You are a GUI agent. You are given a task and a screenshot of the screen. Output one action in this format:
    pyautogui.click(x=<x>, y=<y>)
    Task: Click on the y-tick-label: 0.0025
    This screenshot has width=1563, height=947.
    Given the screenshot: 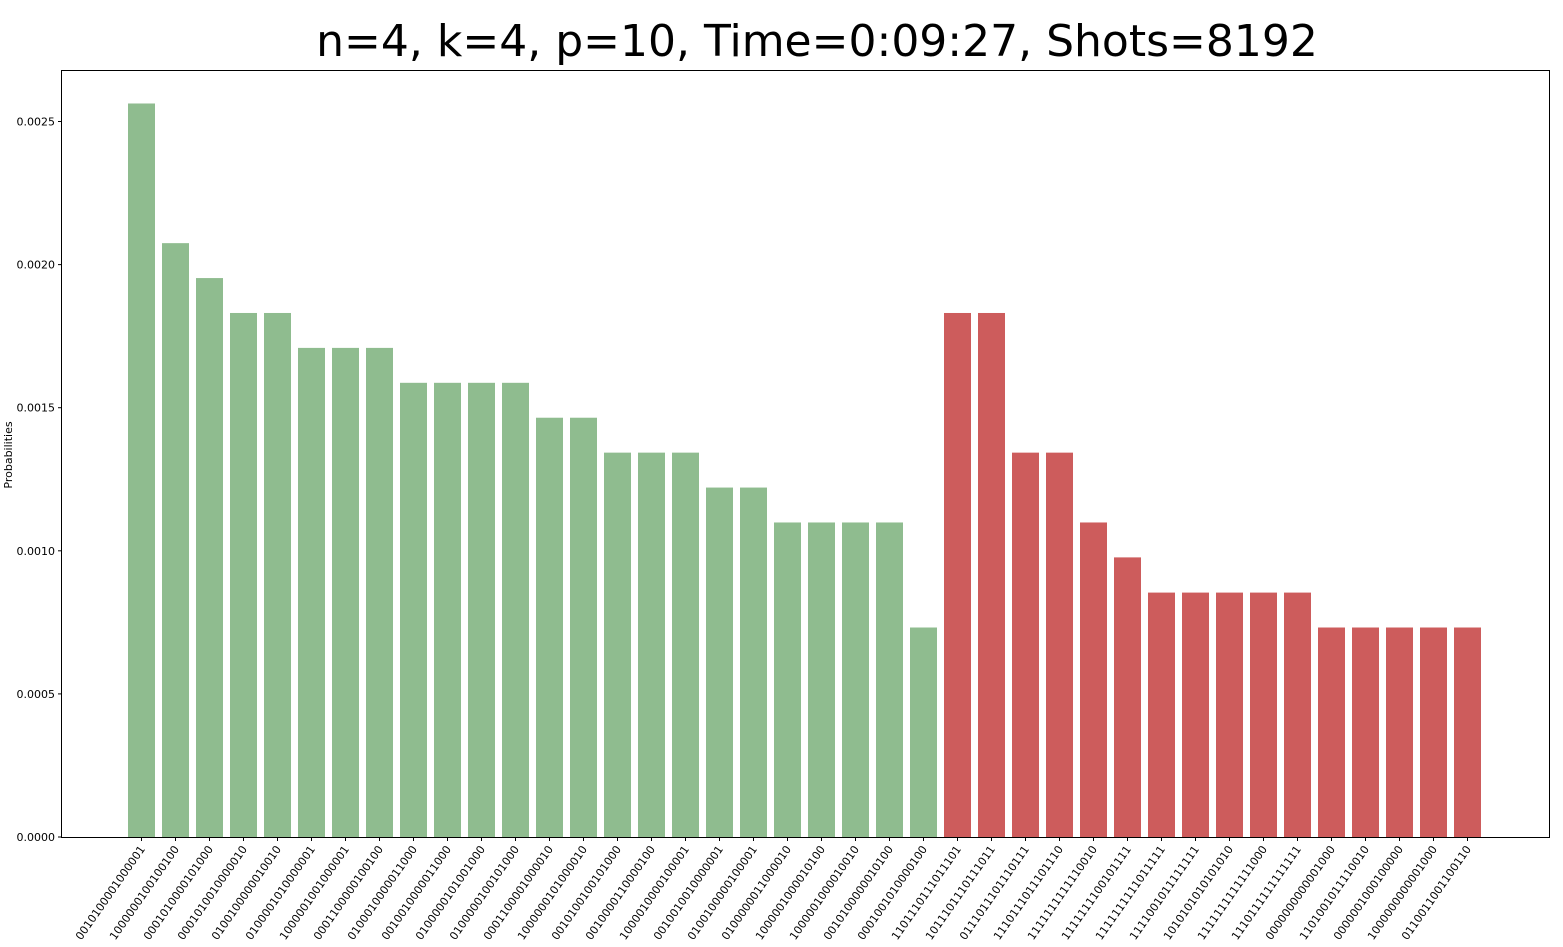 What is the action you would take?
    pyautogui.click(x=36, y=122)
    